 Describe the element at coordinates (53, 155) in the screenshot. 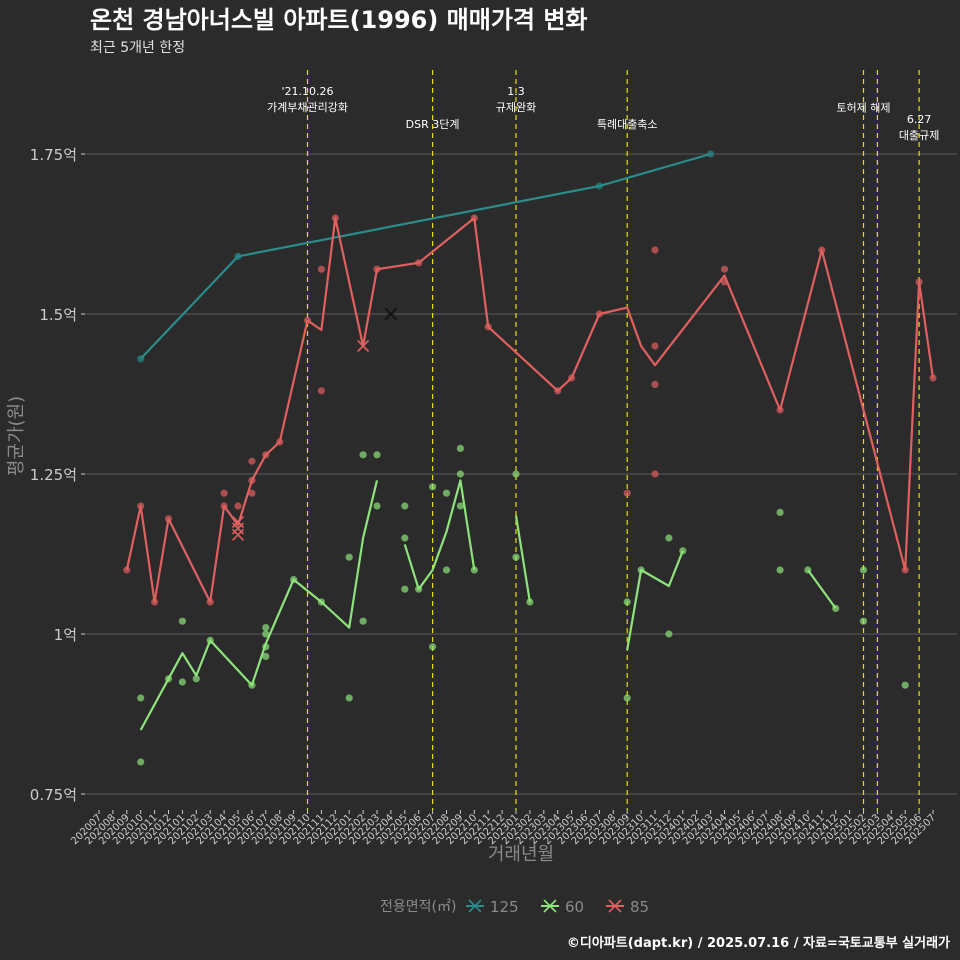

I see `y-tick-label: 1.75억` at that location.